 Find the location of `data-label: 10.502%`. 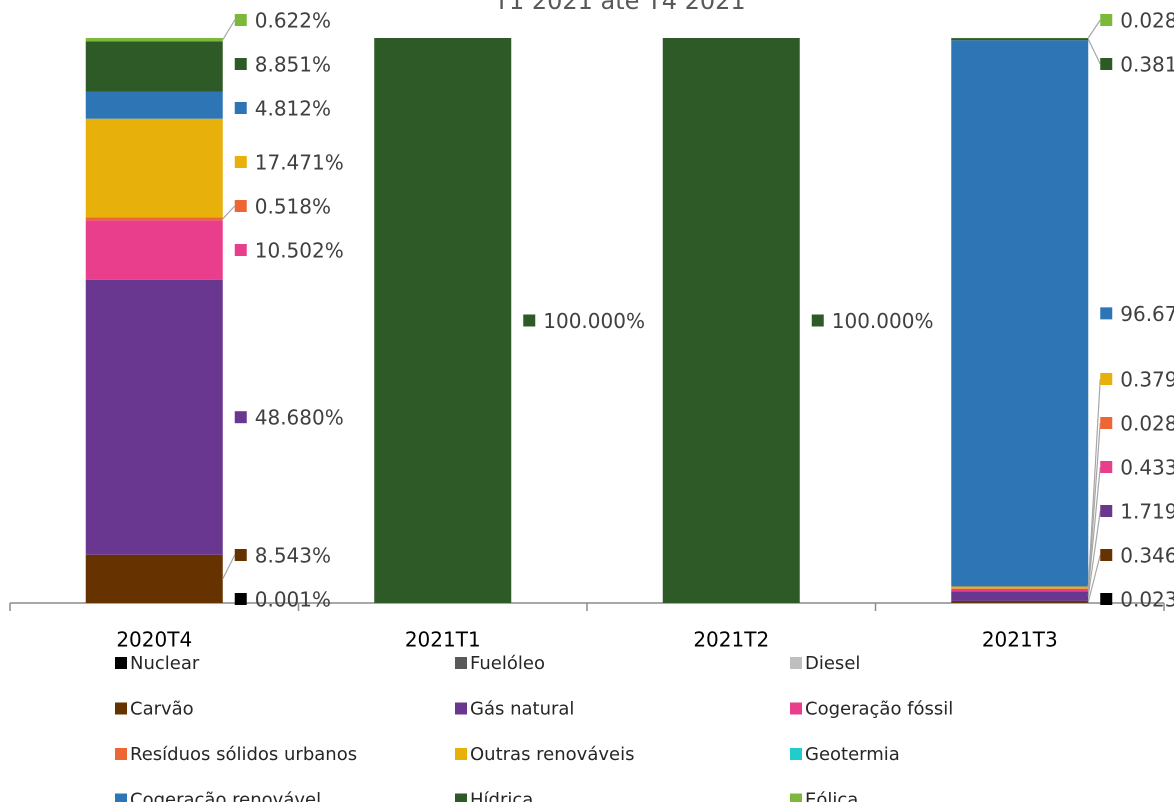

data-label: 10.502% is located at coordinates (299, 251).